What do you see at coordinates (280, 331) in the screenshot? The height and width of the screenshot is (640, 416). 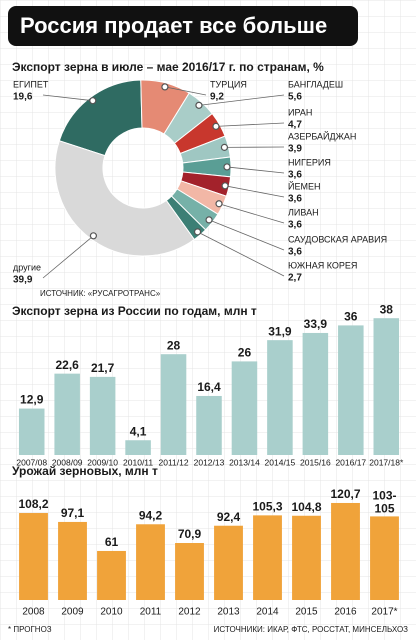 I see `value-label: 31,9` at bounding box center [280, 331].